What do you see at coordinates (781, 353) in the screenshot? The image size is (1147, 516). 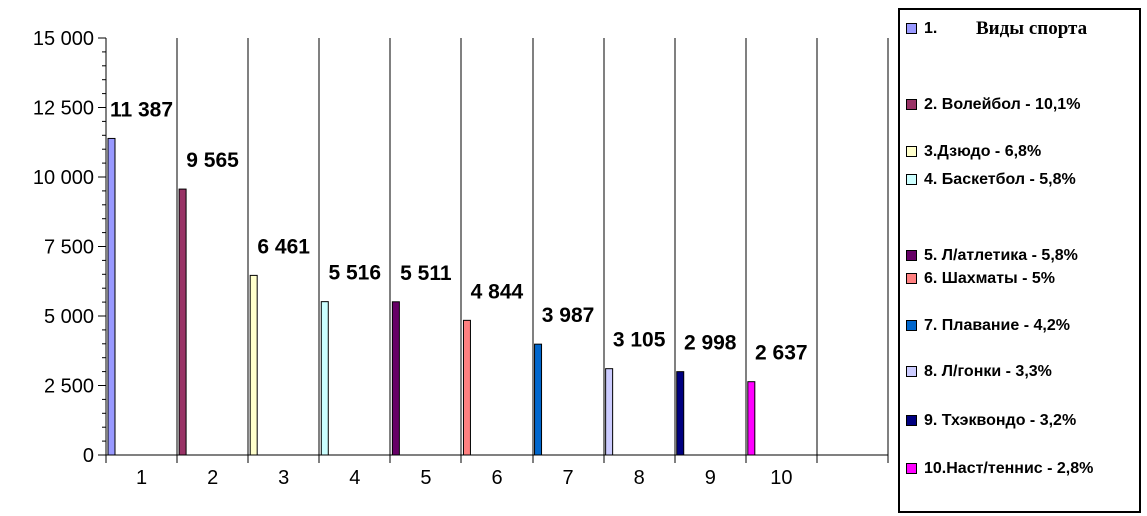 I see `data-label: 2 637` at bounding box center [781, 353].